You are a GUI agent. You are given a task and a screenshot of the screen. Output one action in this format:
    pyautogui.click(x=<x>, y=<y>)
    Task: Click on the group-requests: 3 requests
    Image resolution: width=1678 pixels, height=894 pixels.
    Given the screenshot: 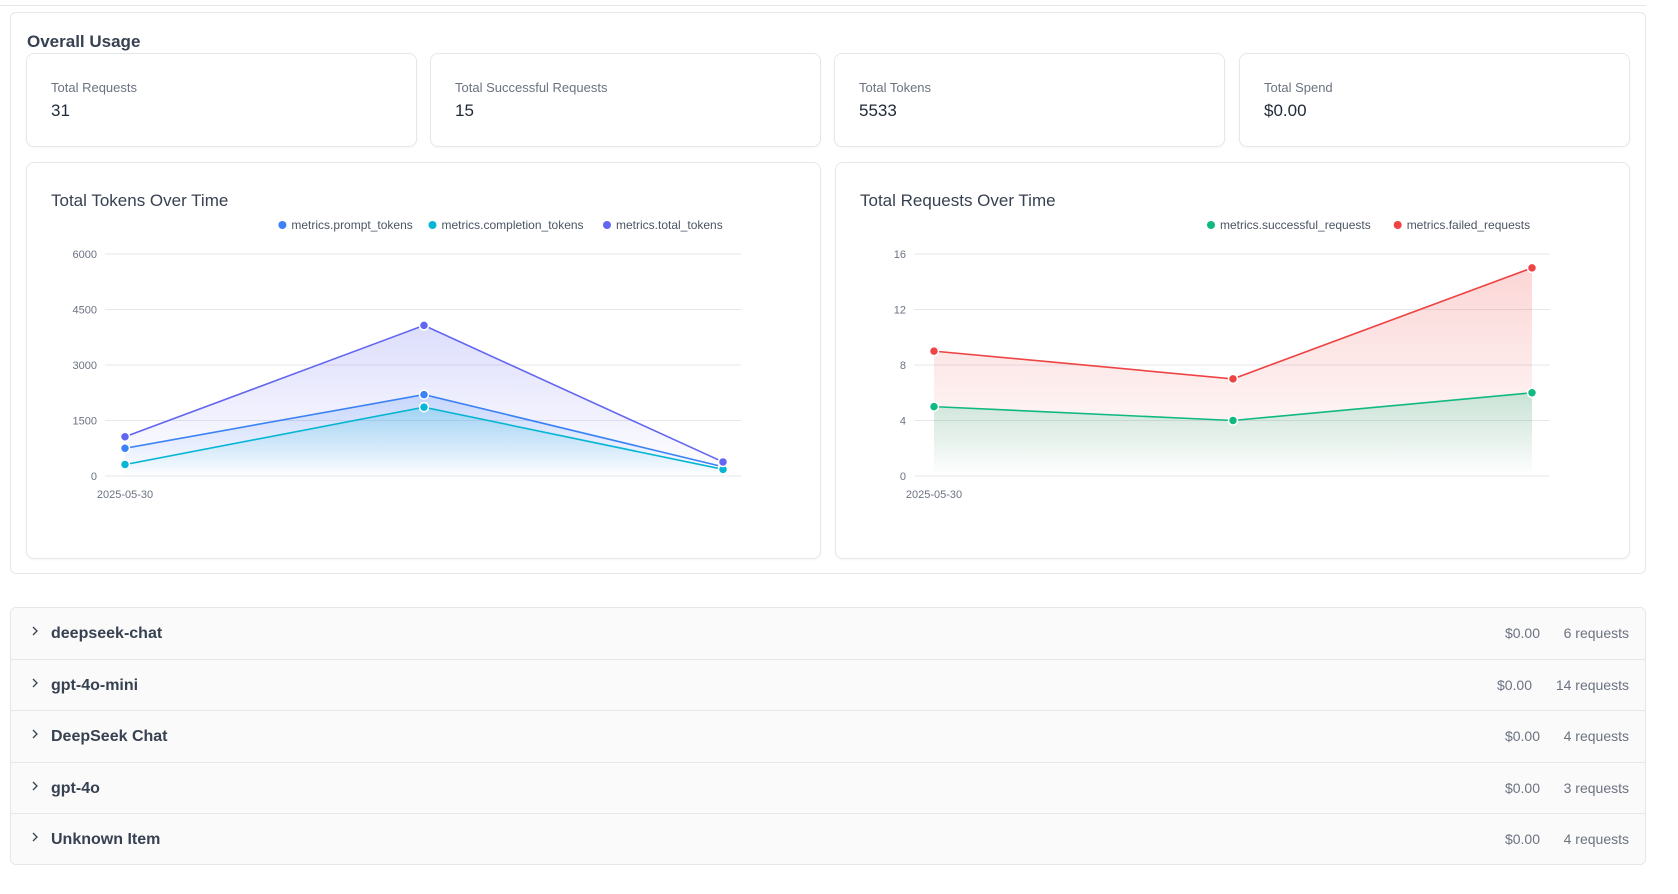 What is the action you would take?
    pyautogui.click(x=1596, y=787)
    